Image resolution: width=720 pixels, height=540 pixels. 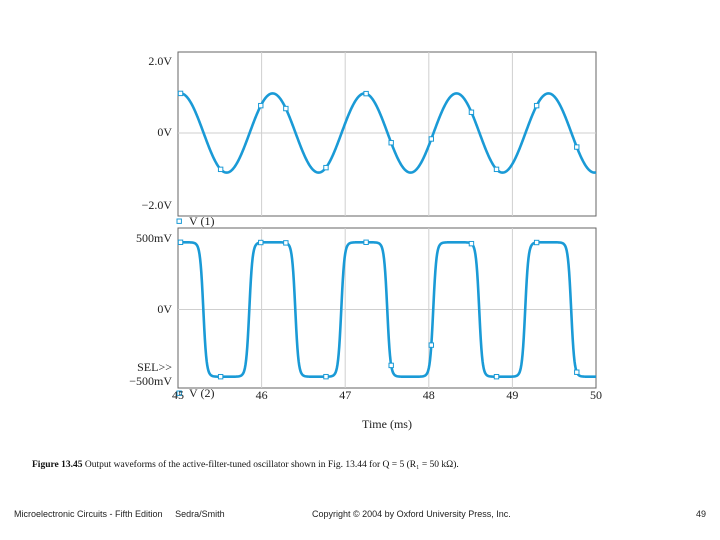 I want to click on y-tick-label: SEL>>, so click(x=154, y=367).